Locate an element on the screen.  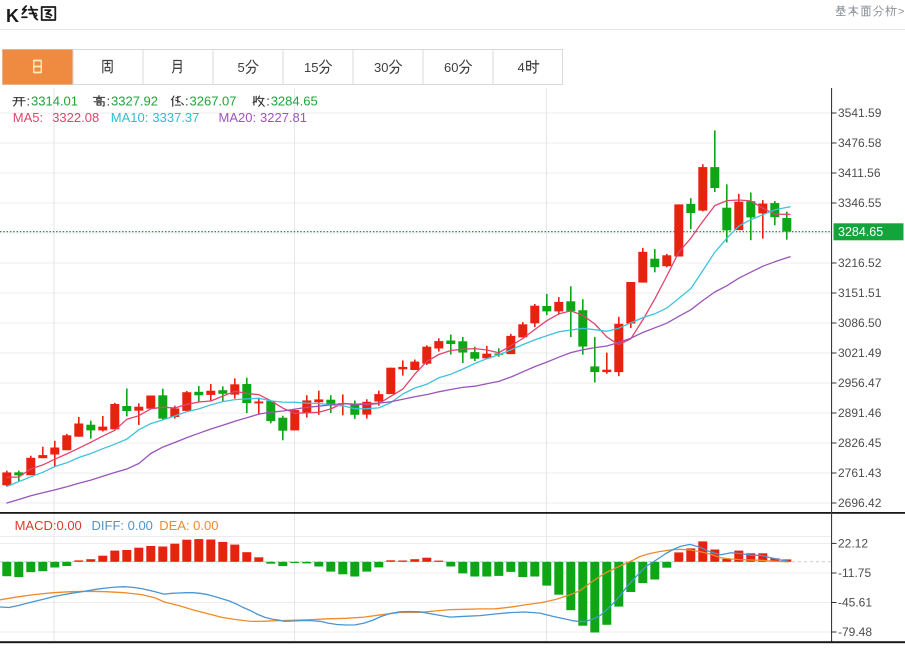
svg-text: 3476.58 is located at coordinates (860, 143).